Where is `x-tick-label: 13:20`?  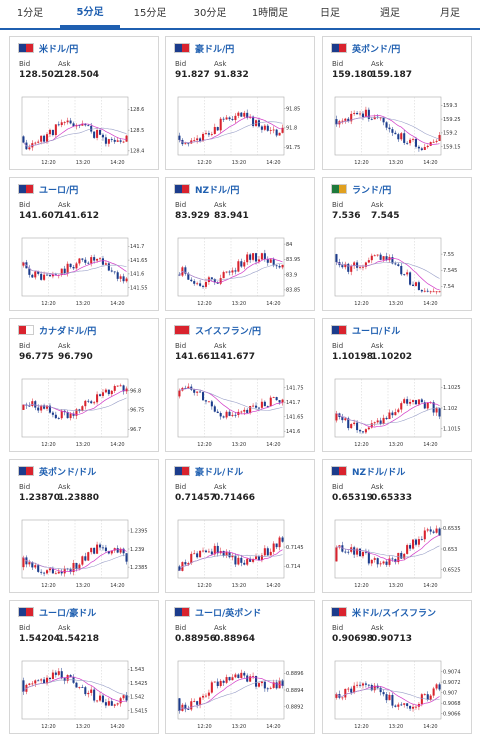
x-tick-label: 13:20 is located at coordinates (396, 445).